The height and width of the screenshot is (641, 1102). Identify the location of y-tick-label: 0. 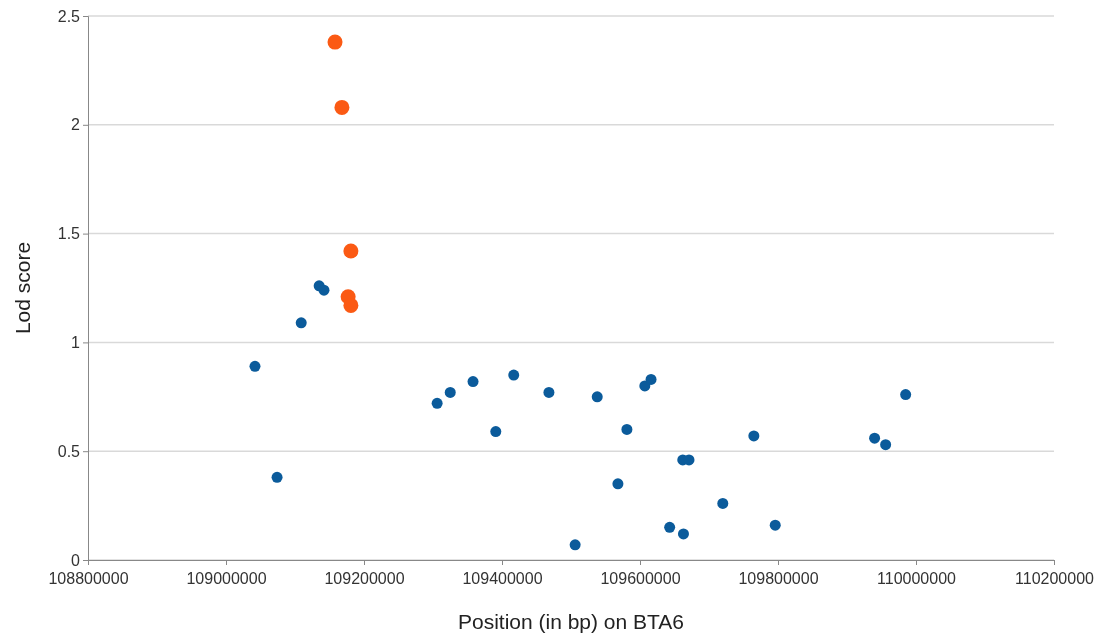
(76, 560).